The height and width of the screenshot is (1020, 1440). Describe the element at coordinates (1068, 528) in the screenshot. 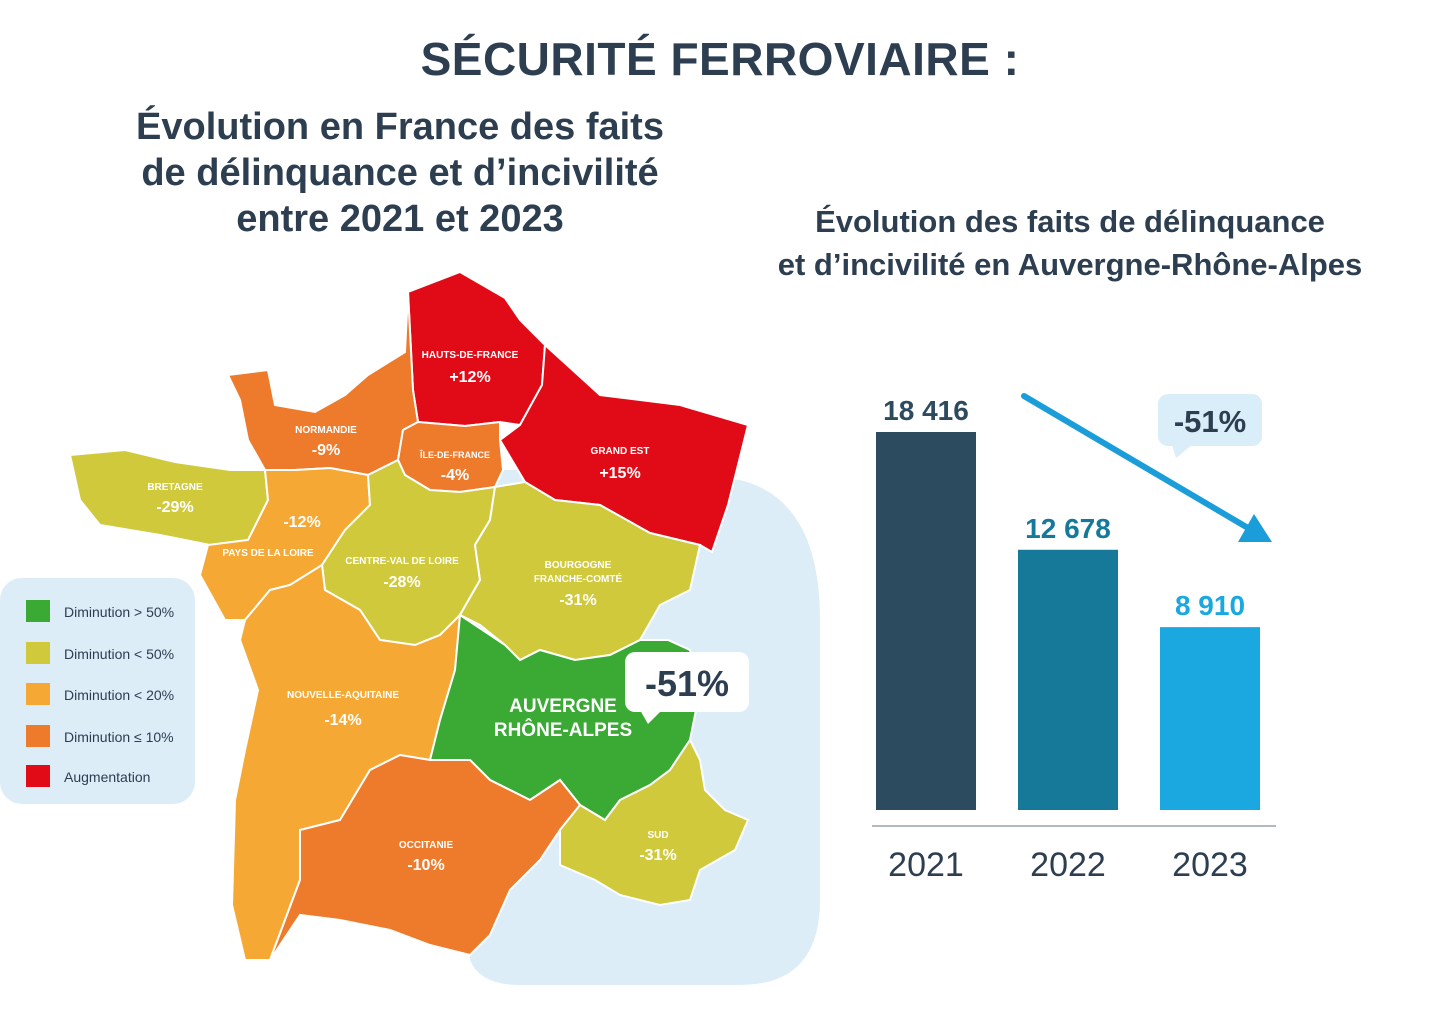

I see `bar-value-label-2022: 12 678` at that location.